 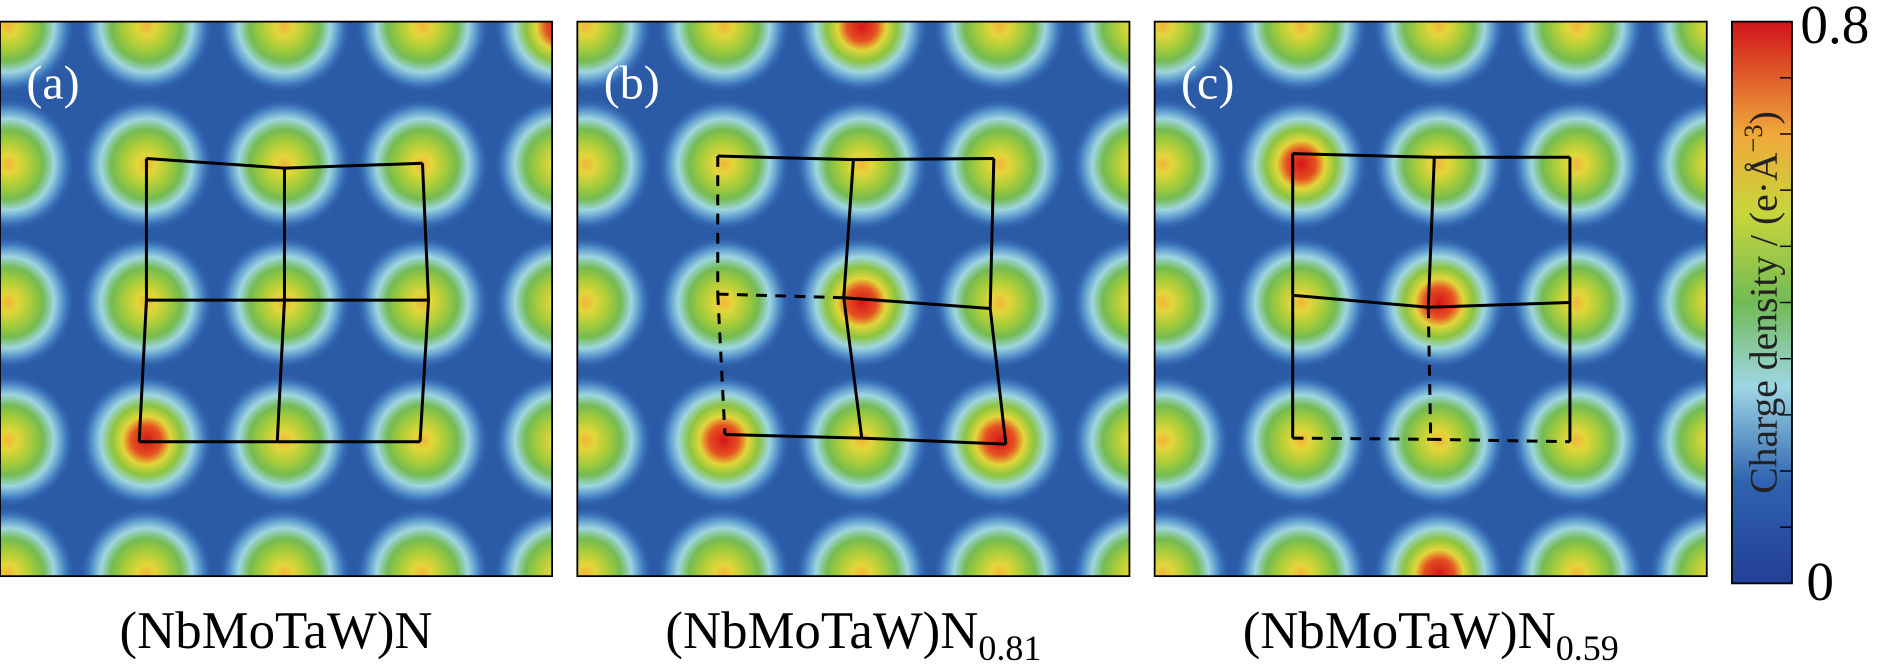 I want to click on colorbar-title-sup: −3, so click(x=1753, y=138).